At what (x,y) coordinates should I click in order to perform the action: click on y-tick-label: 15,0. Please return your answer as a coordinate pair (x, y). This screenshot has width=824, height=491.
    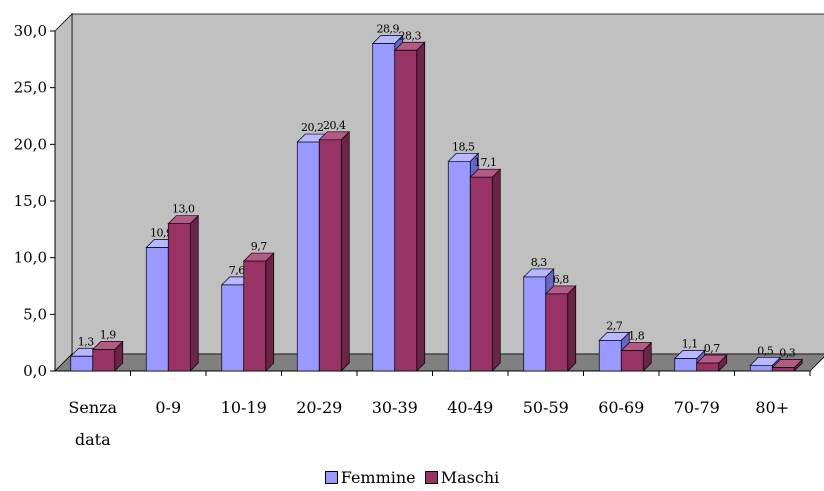
    Looking at the image, I should click on (30, 201).